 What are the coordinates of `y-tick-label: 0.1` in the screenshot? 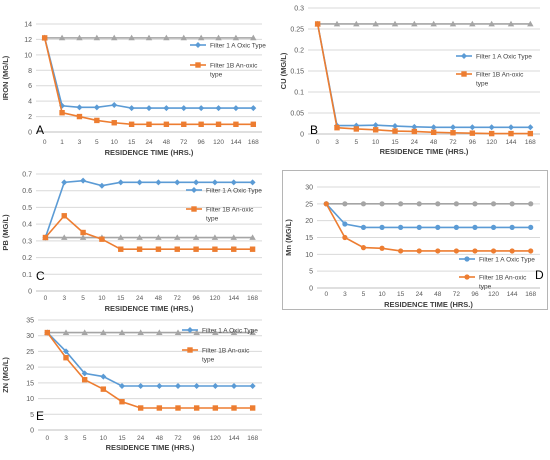 It's located at (27, 275).